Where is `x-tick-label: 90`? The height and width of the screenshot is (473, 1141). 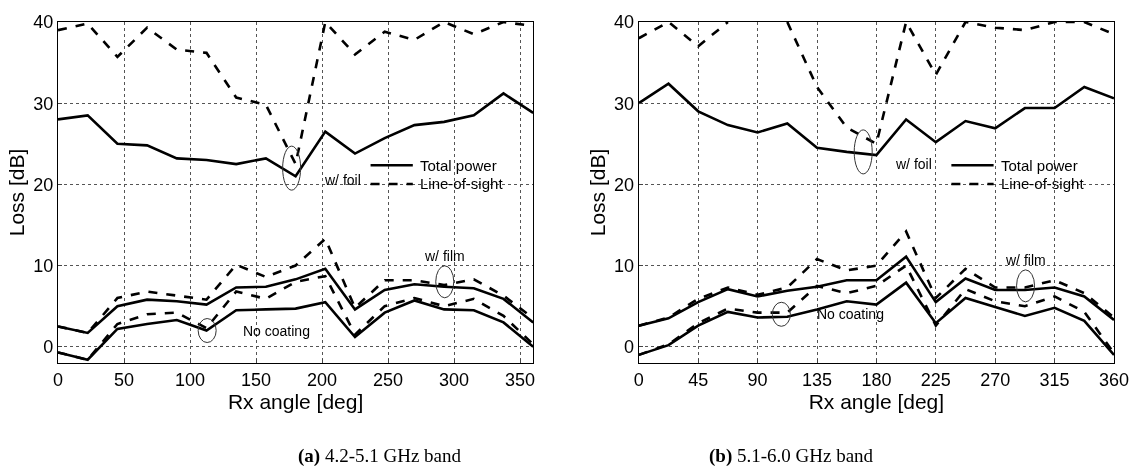
x-tick-label: 90 is located at coordinates (757, 379).